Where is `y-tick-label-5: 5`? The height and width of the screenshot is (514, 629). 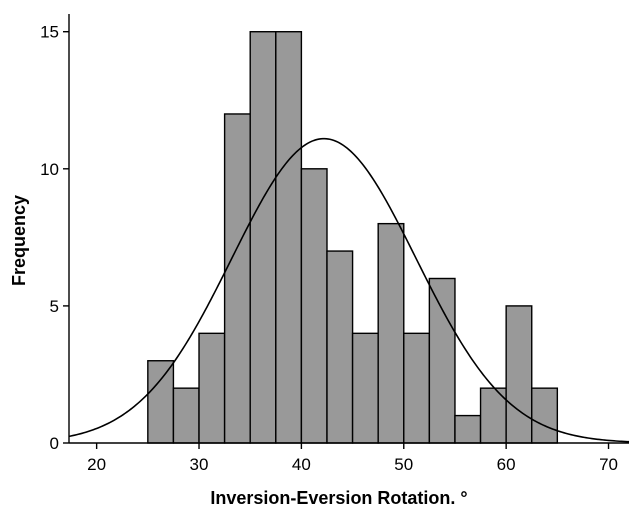
y-tick-label-5: 5 is located at coordinates (54, 306).